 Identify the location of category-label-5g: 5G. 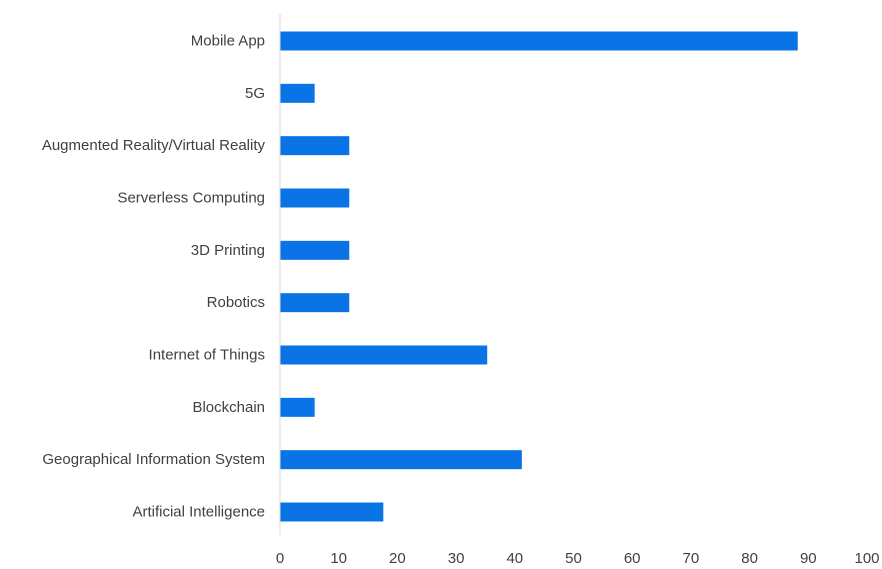
(255, 93).